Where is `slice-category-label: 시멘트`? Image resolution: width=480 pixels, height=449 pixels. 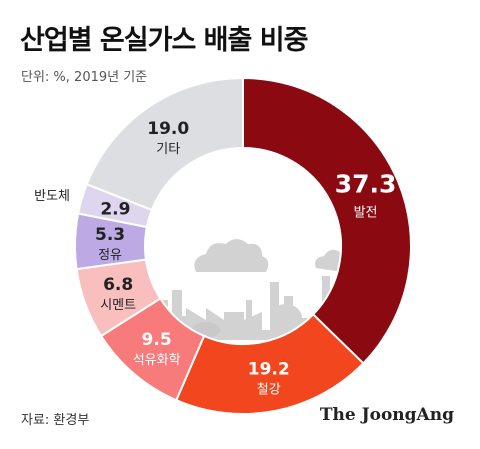
slice-category-label: 시멘트 is located at coordinates (118, 305).